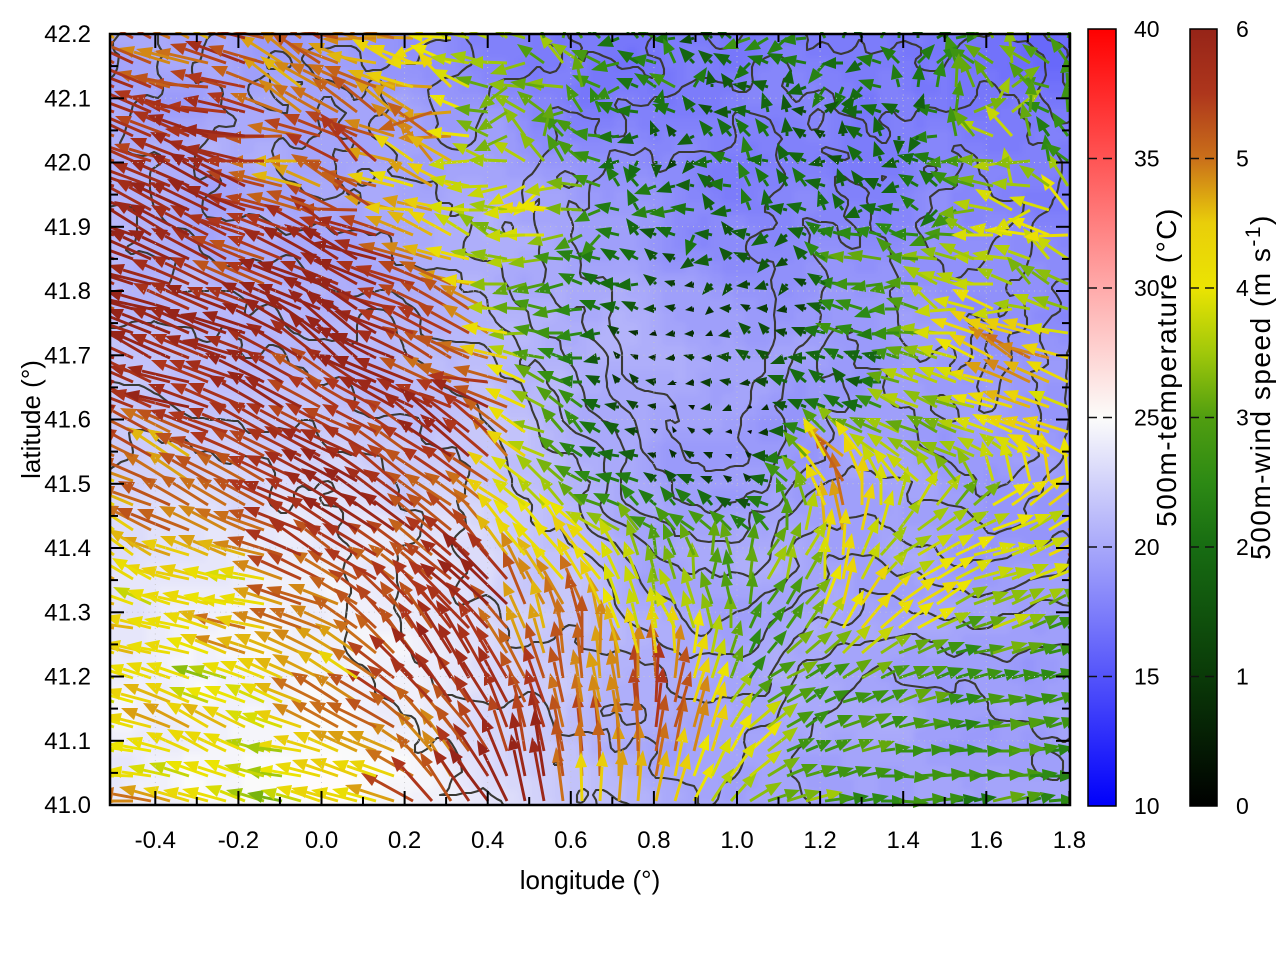 Image resolution: width=1280 pixels, height=960 pixels. I want to click on svg-text: 1.6, so click(986, 840).